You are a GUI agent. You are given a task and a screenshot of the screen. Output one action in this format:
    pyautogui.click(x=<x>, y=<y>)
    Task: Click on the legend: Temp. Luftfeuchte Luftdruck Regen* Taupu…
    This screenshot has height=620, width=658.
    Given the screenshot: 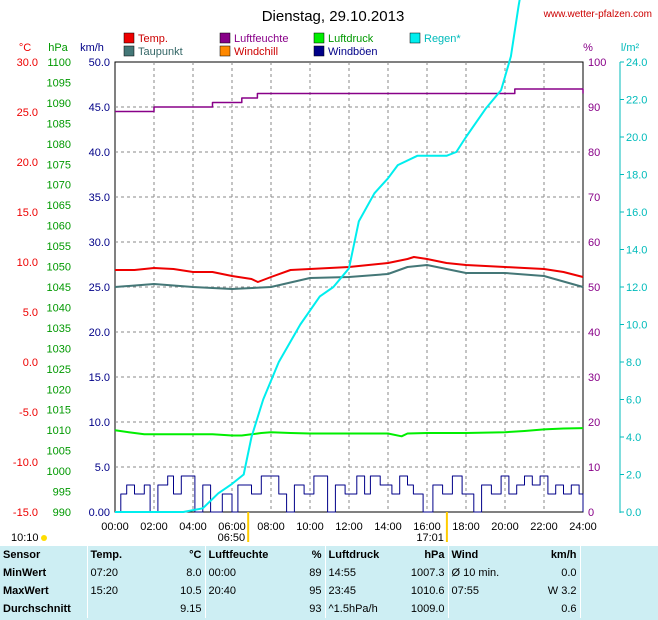 What is the action you would take?
    pyautogui.click(x=292, y=45)
    